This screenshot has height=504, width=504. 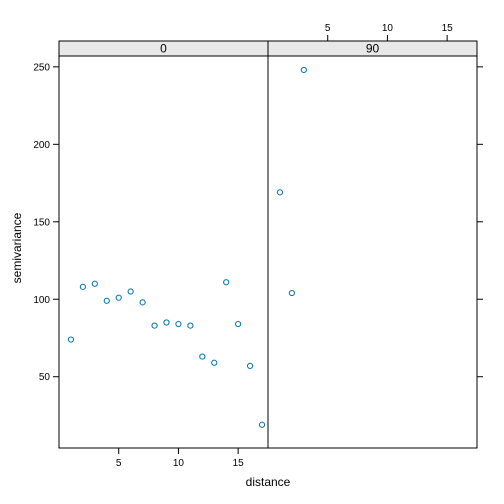 I want to click on x-axis-title: distance, so click(x=268, y=482).